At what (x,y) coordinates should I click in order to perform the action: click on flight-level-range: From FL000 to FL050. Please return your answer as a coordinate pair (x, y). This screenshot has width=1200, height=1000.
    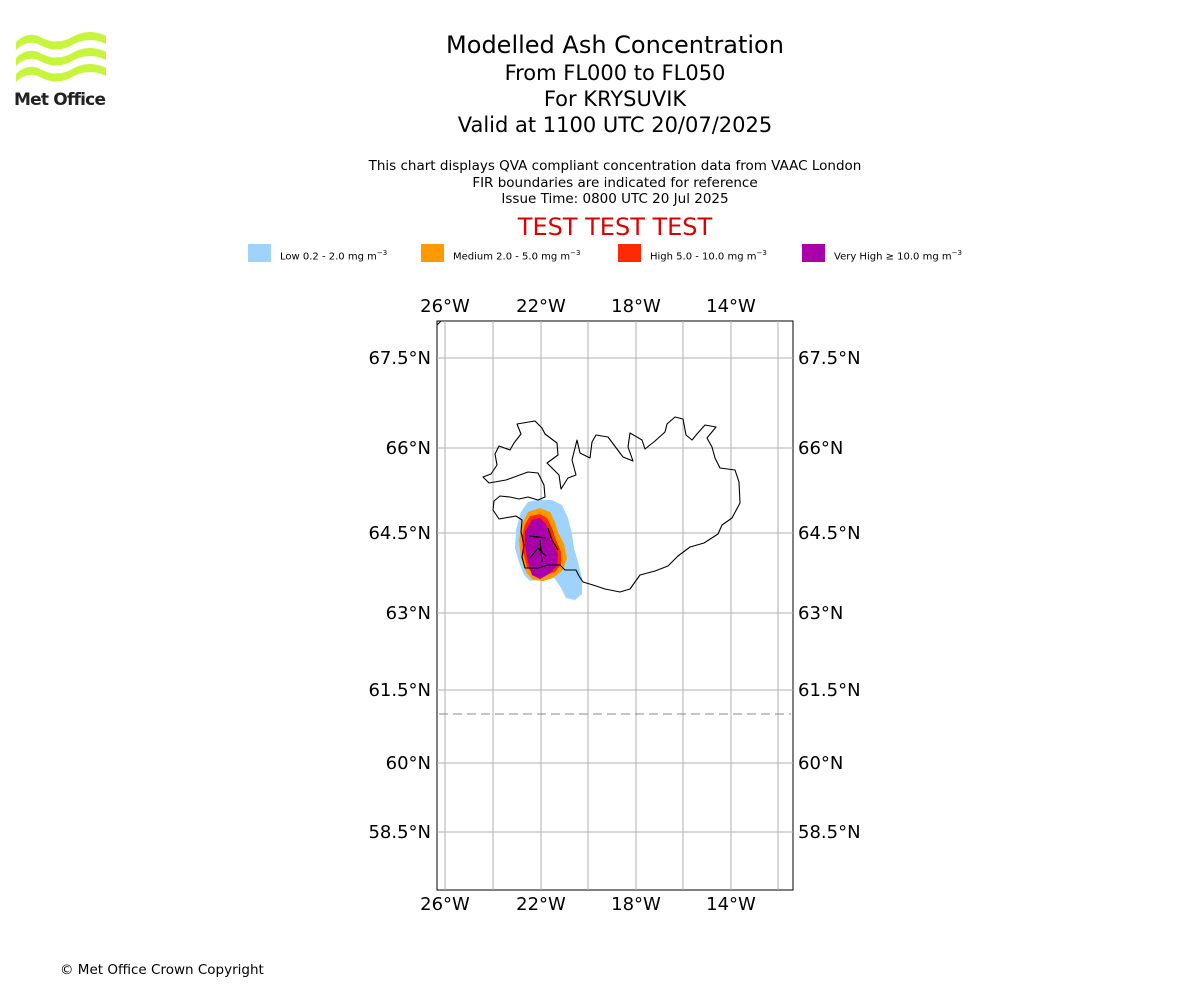
    Looking at the image, I should click on (615, 73).